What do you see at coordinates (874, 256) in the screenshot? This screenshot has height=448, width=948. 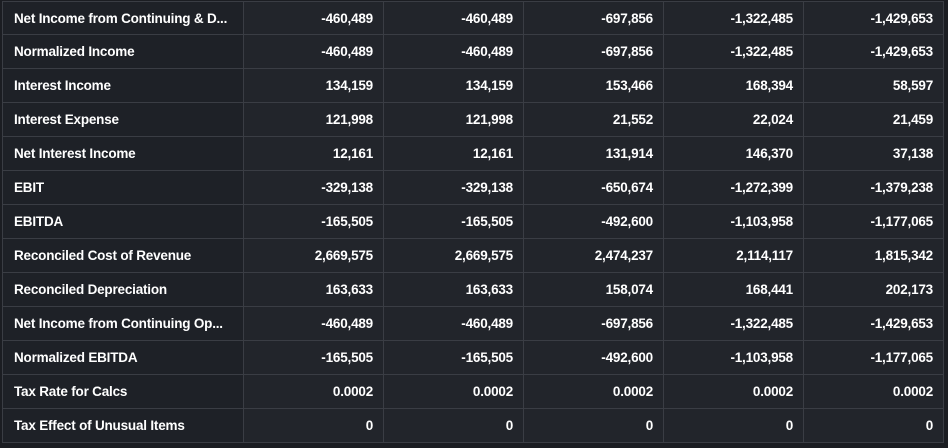 I see `row-value: 1,815,342` at bounding box center [874, 256].